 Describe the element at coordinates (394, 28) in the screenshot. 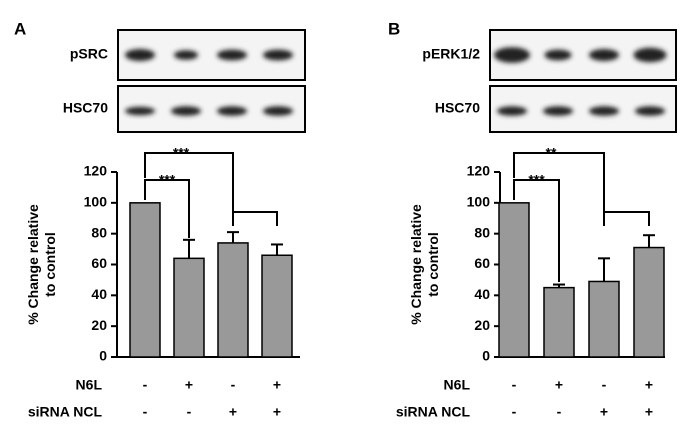

I see `panel-label: B` at that location.